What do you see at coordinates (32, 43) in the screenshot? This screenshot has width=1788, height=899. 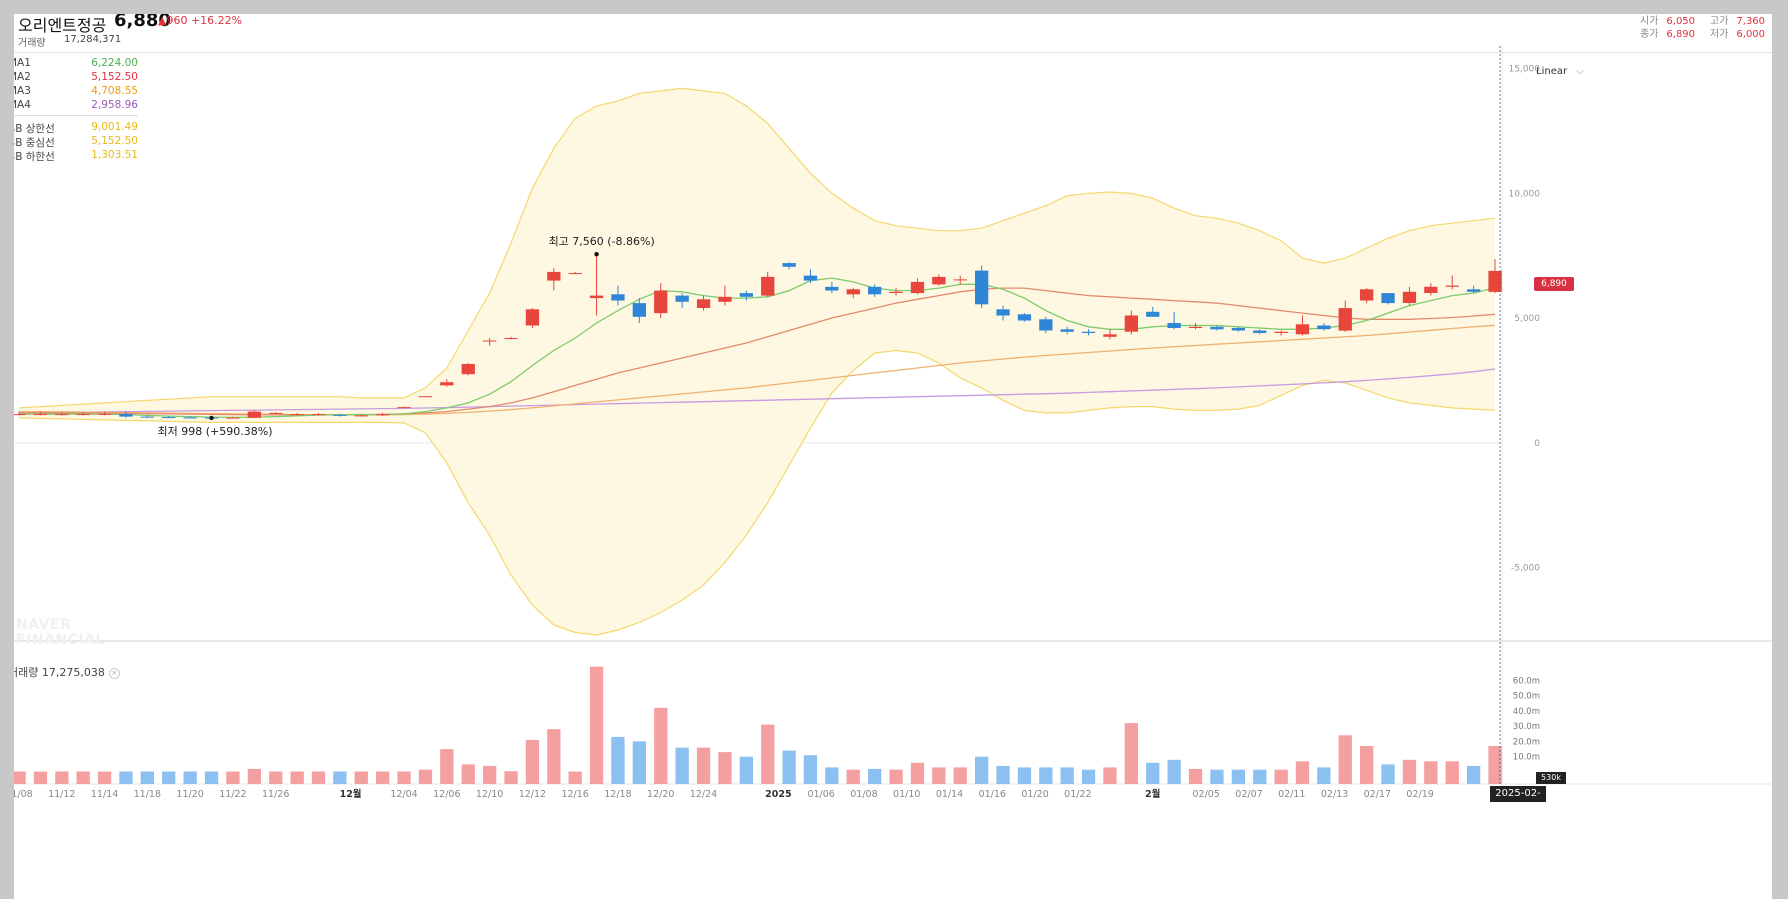 I see `volume-label: 거래량` at bounding box center [32, 43].